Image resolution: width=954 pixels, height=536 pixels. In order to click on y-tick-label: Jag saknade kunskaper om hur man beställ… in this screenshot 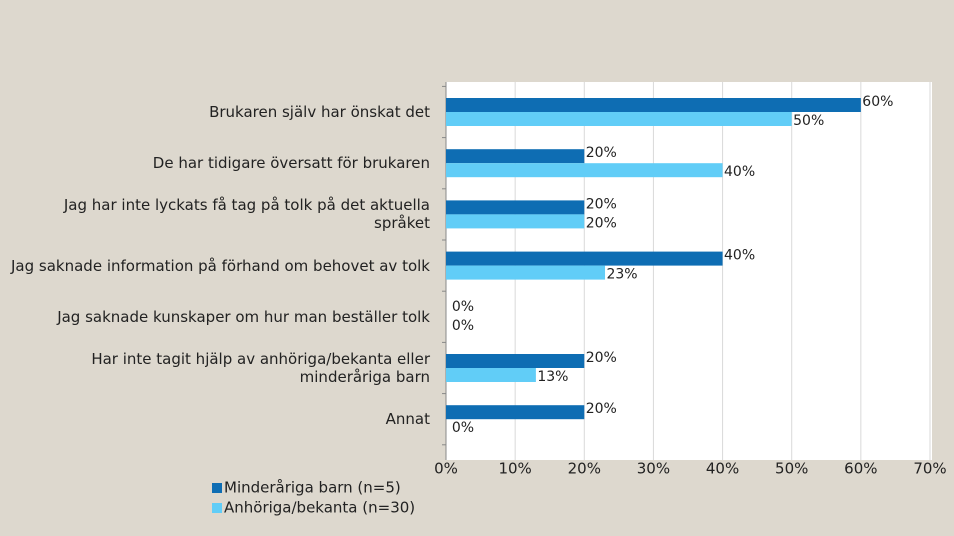, I will do `click(243, 316)`.